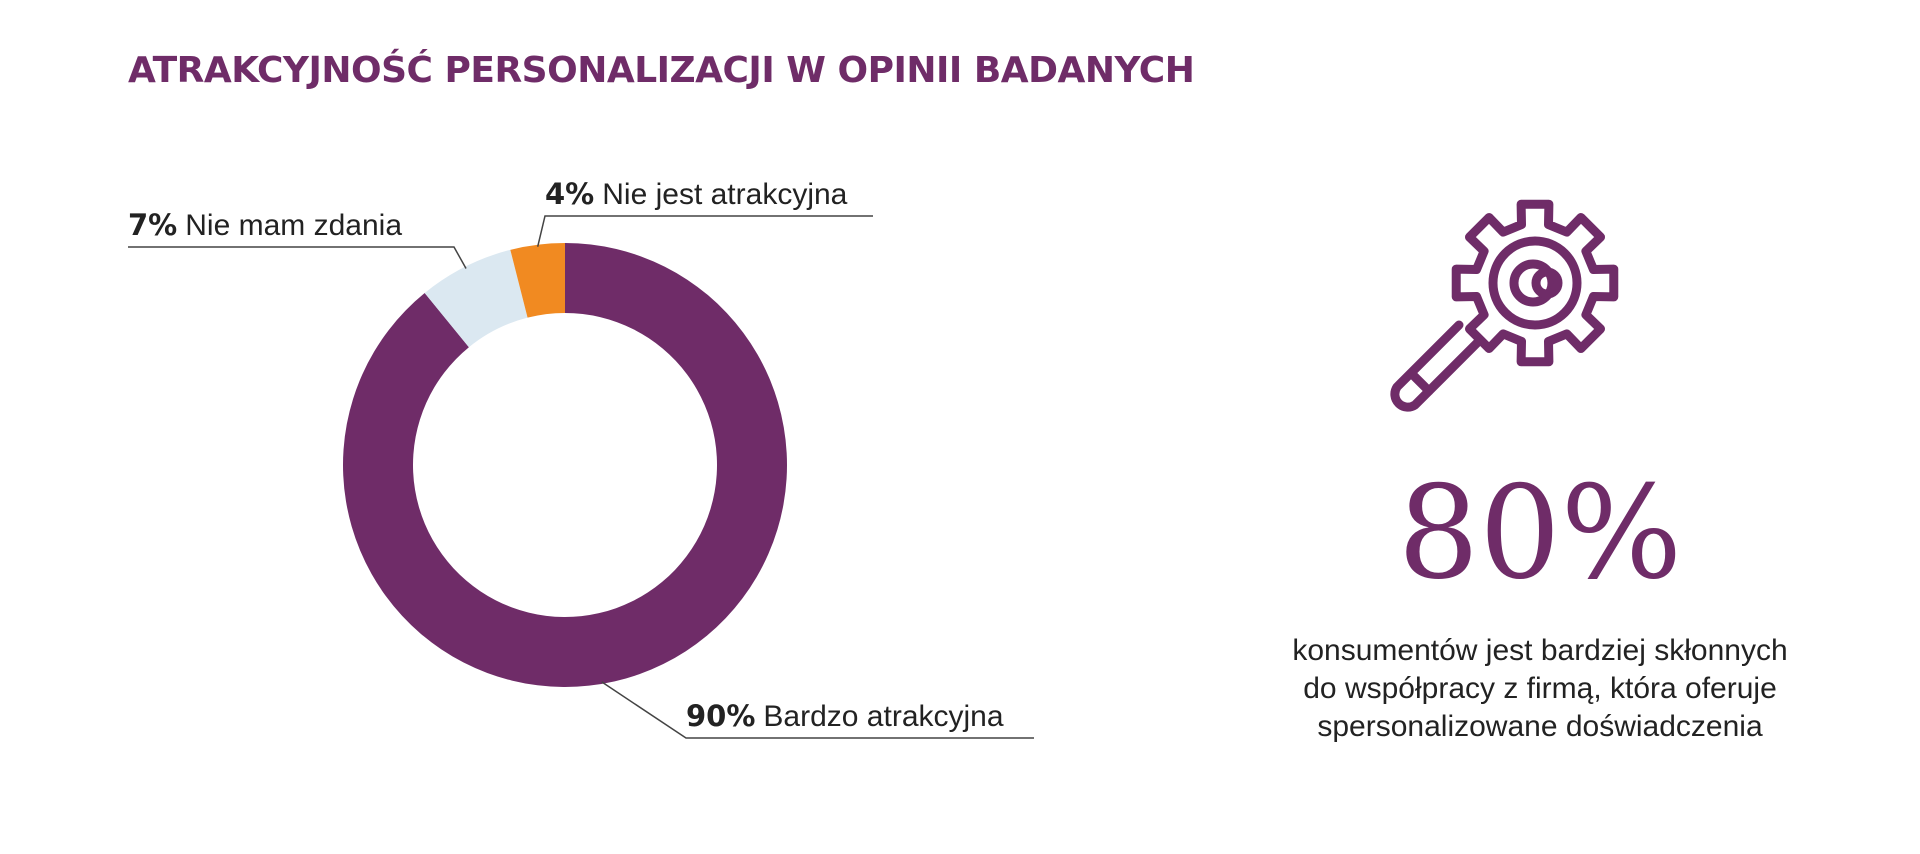  Describe the element at coordinates (1504, 305) in the screenshot. I see `gear-magnifier-icon` at that location.